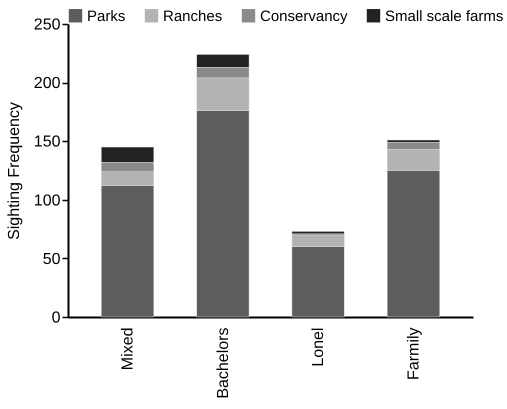  I want to click on y-axis-title: Sighting Frequency, so click(14, 171).